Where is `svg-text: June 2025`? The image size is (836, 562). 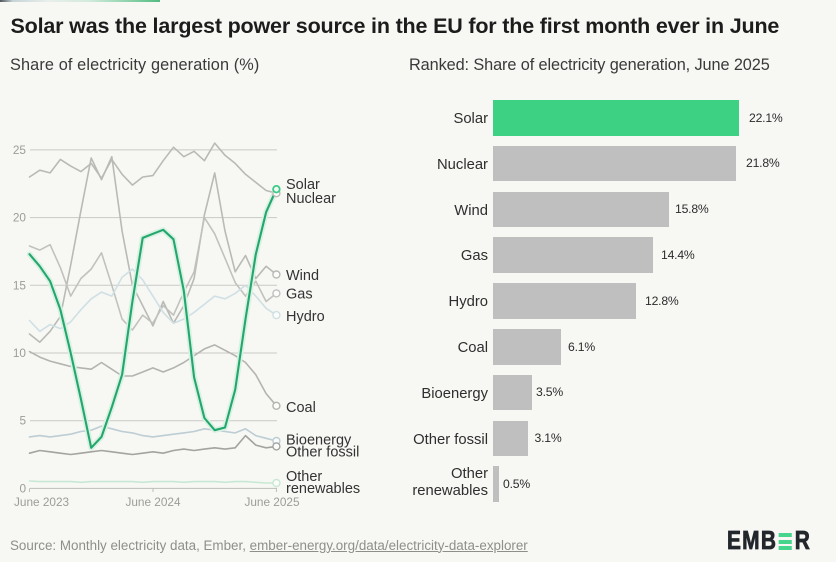 svg-text: June 2025 is located at coordinates (272, 502).